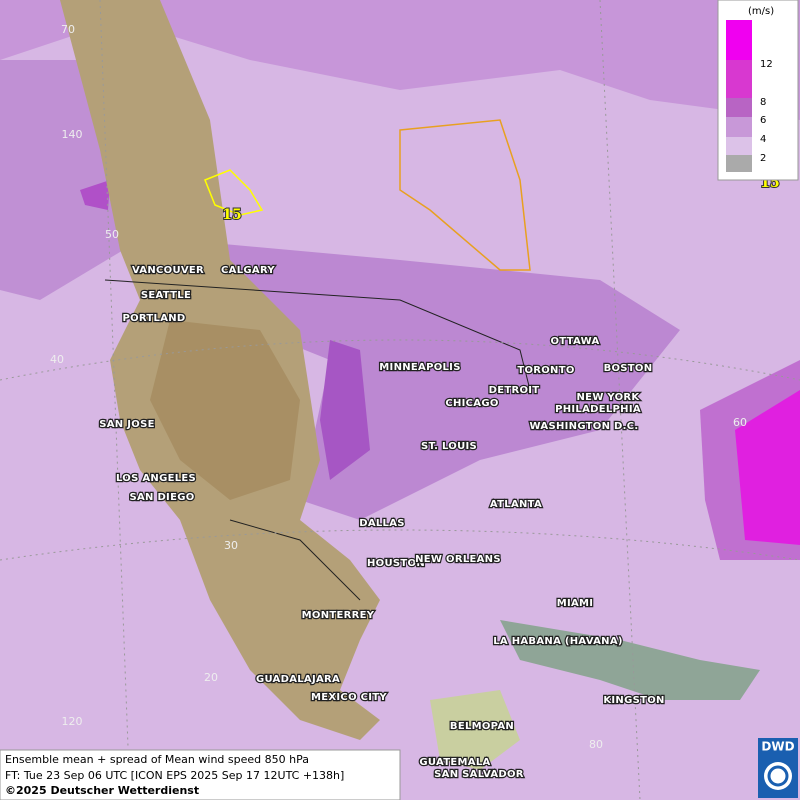 This screenshot has width=800, height=800. What do you see at coordinates (161, 497) in the screenshot?
I see `city: SAN DIEGO` at bounding box center [161, 497].